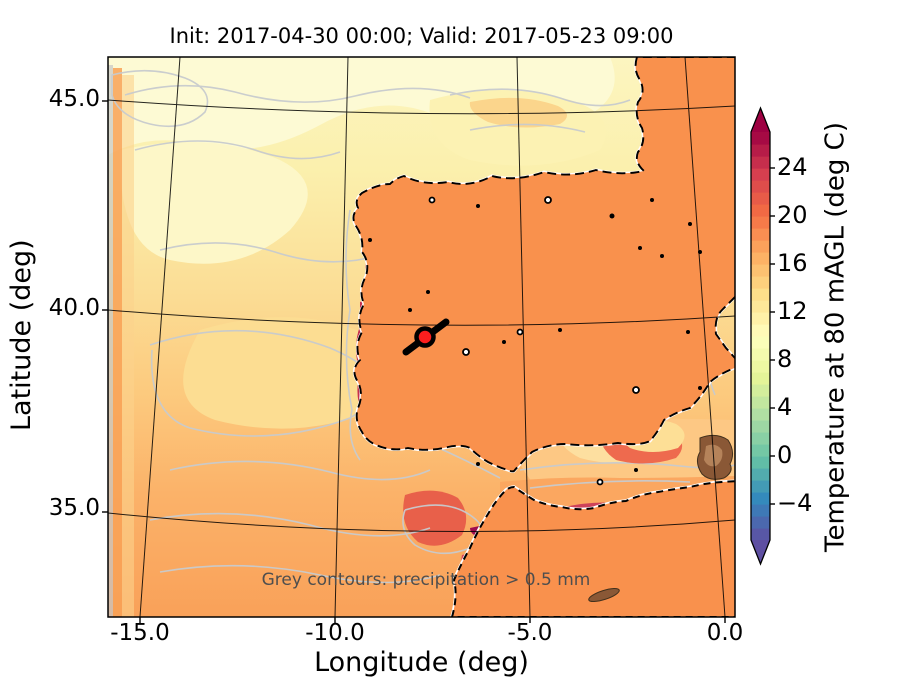 The image size is (900, 700). What do you see at coordinates (792, 167) in the screenshot?
I see `colorbar-tick-label: 24` at bounding box center [792, 167].